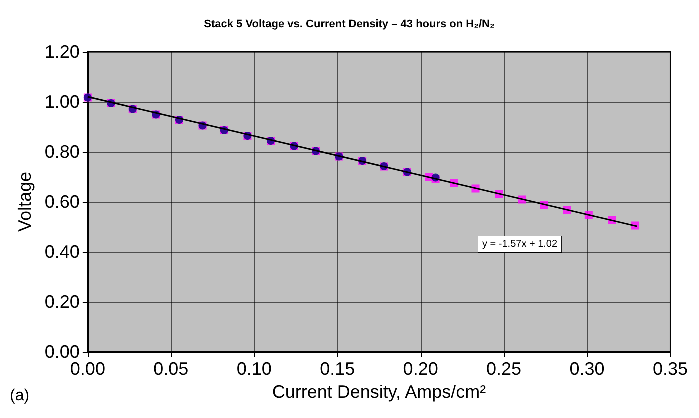 This screenshot has height=418, width=699. Describe the element at coordinates (25, 202) in the screenshot. I see `y-axis-title: Voltage` at that location.